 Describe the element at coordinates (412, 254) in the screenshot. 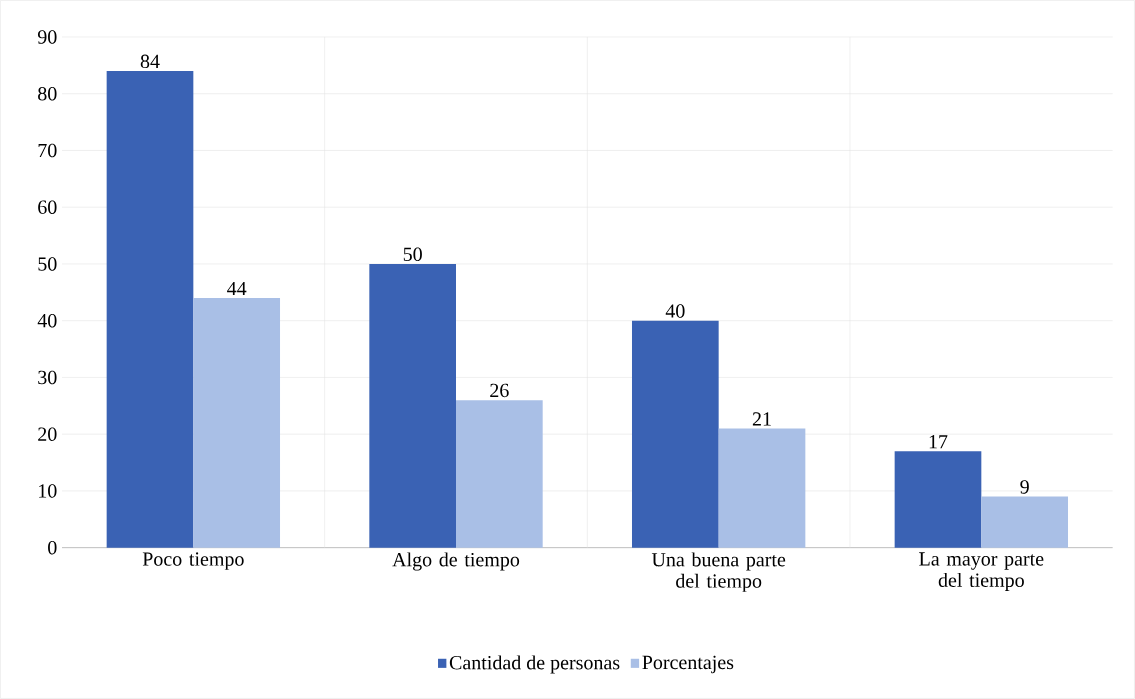

I see `data-label: 50` at that location.